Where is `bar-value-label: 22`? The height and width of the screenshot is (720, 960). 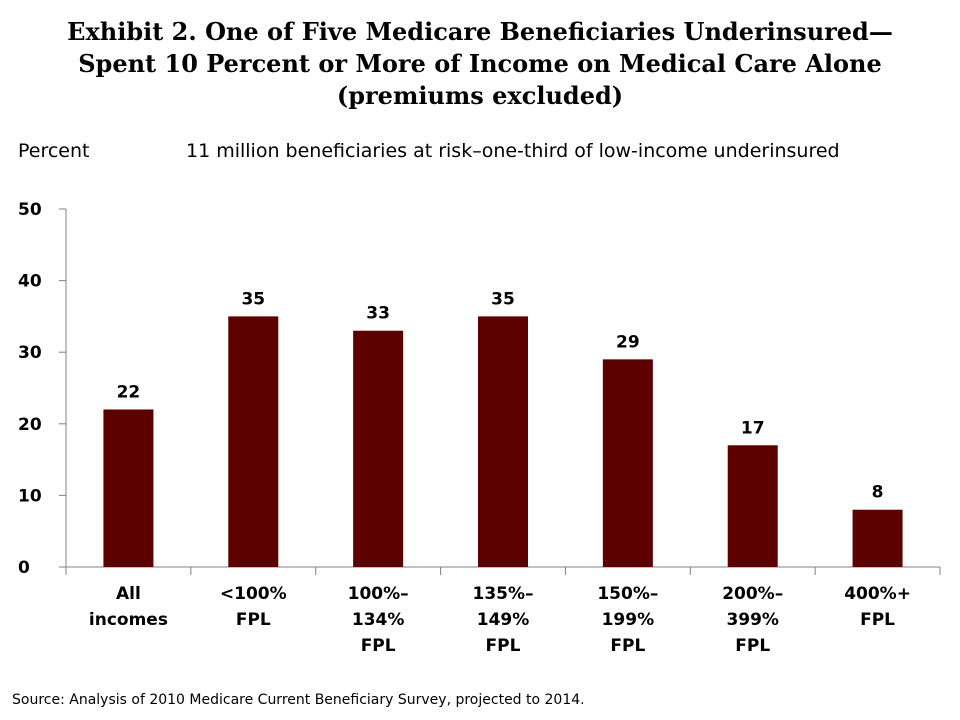 bar-value-label: 22 is located at coordinates (129, 392).